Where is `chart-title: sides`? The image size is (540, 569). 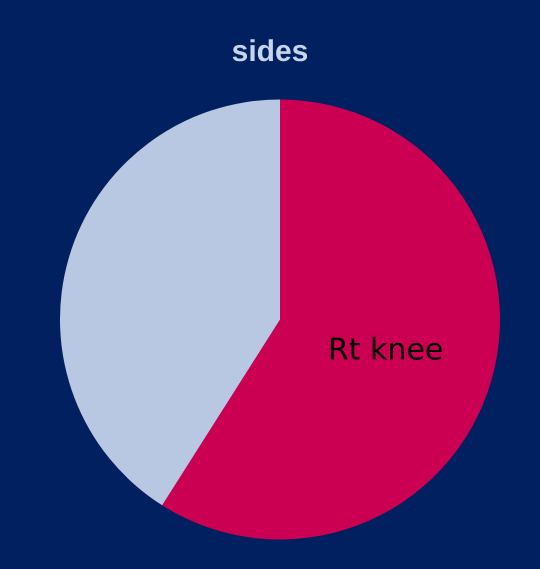 chart-title: sides is located at coordinates (270, 51).